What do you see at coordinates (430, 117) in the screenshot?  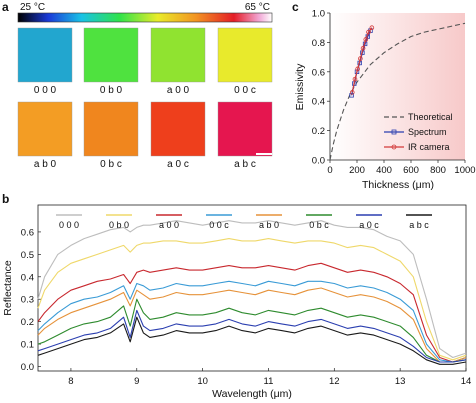 I see `panel-c-legend-label: Theoretical` at bounding box center [430, 117].